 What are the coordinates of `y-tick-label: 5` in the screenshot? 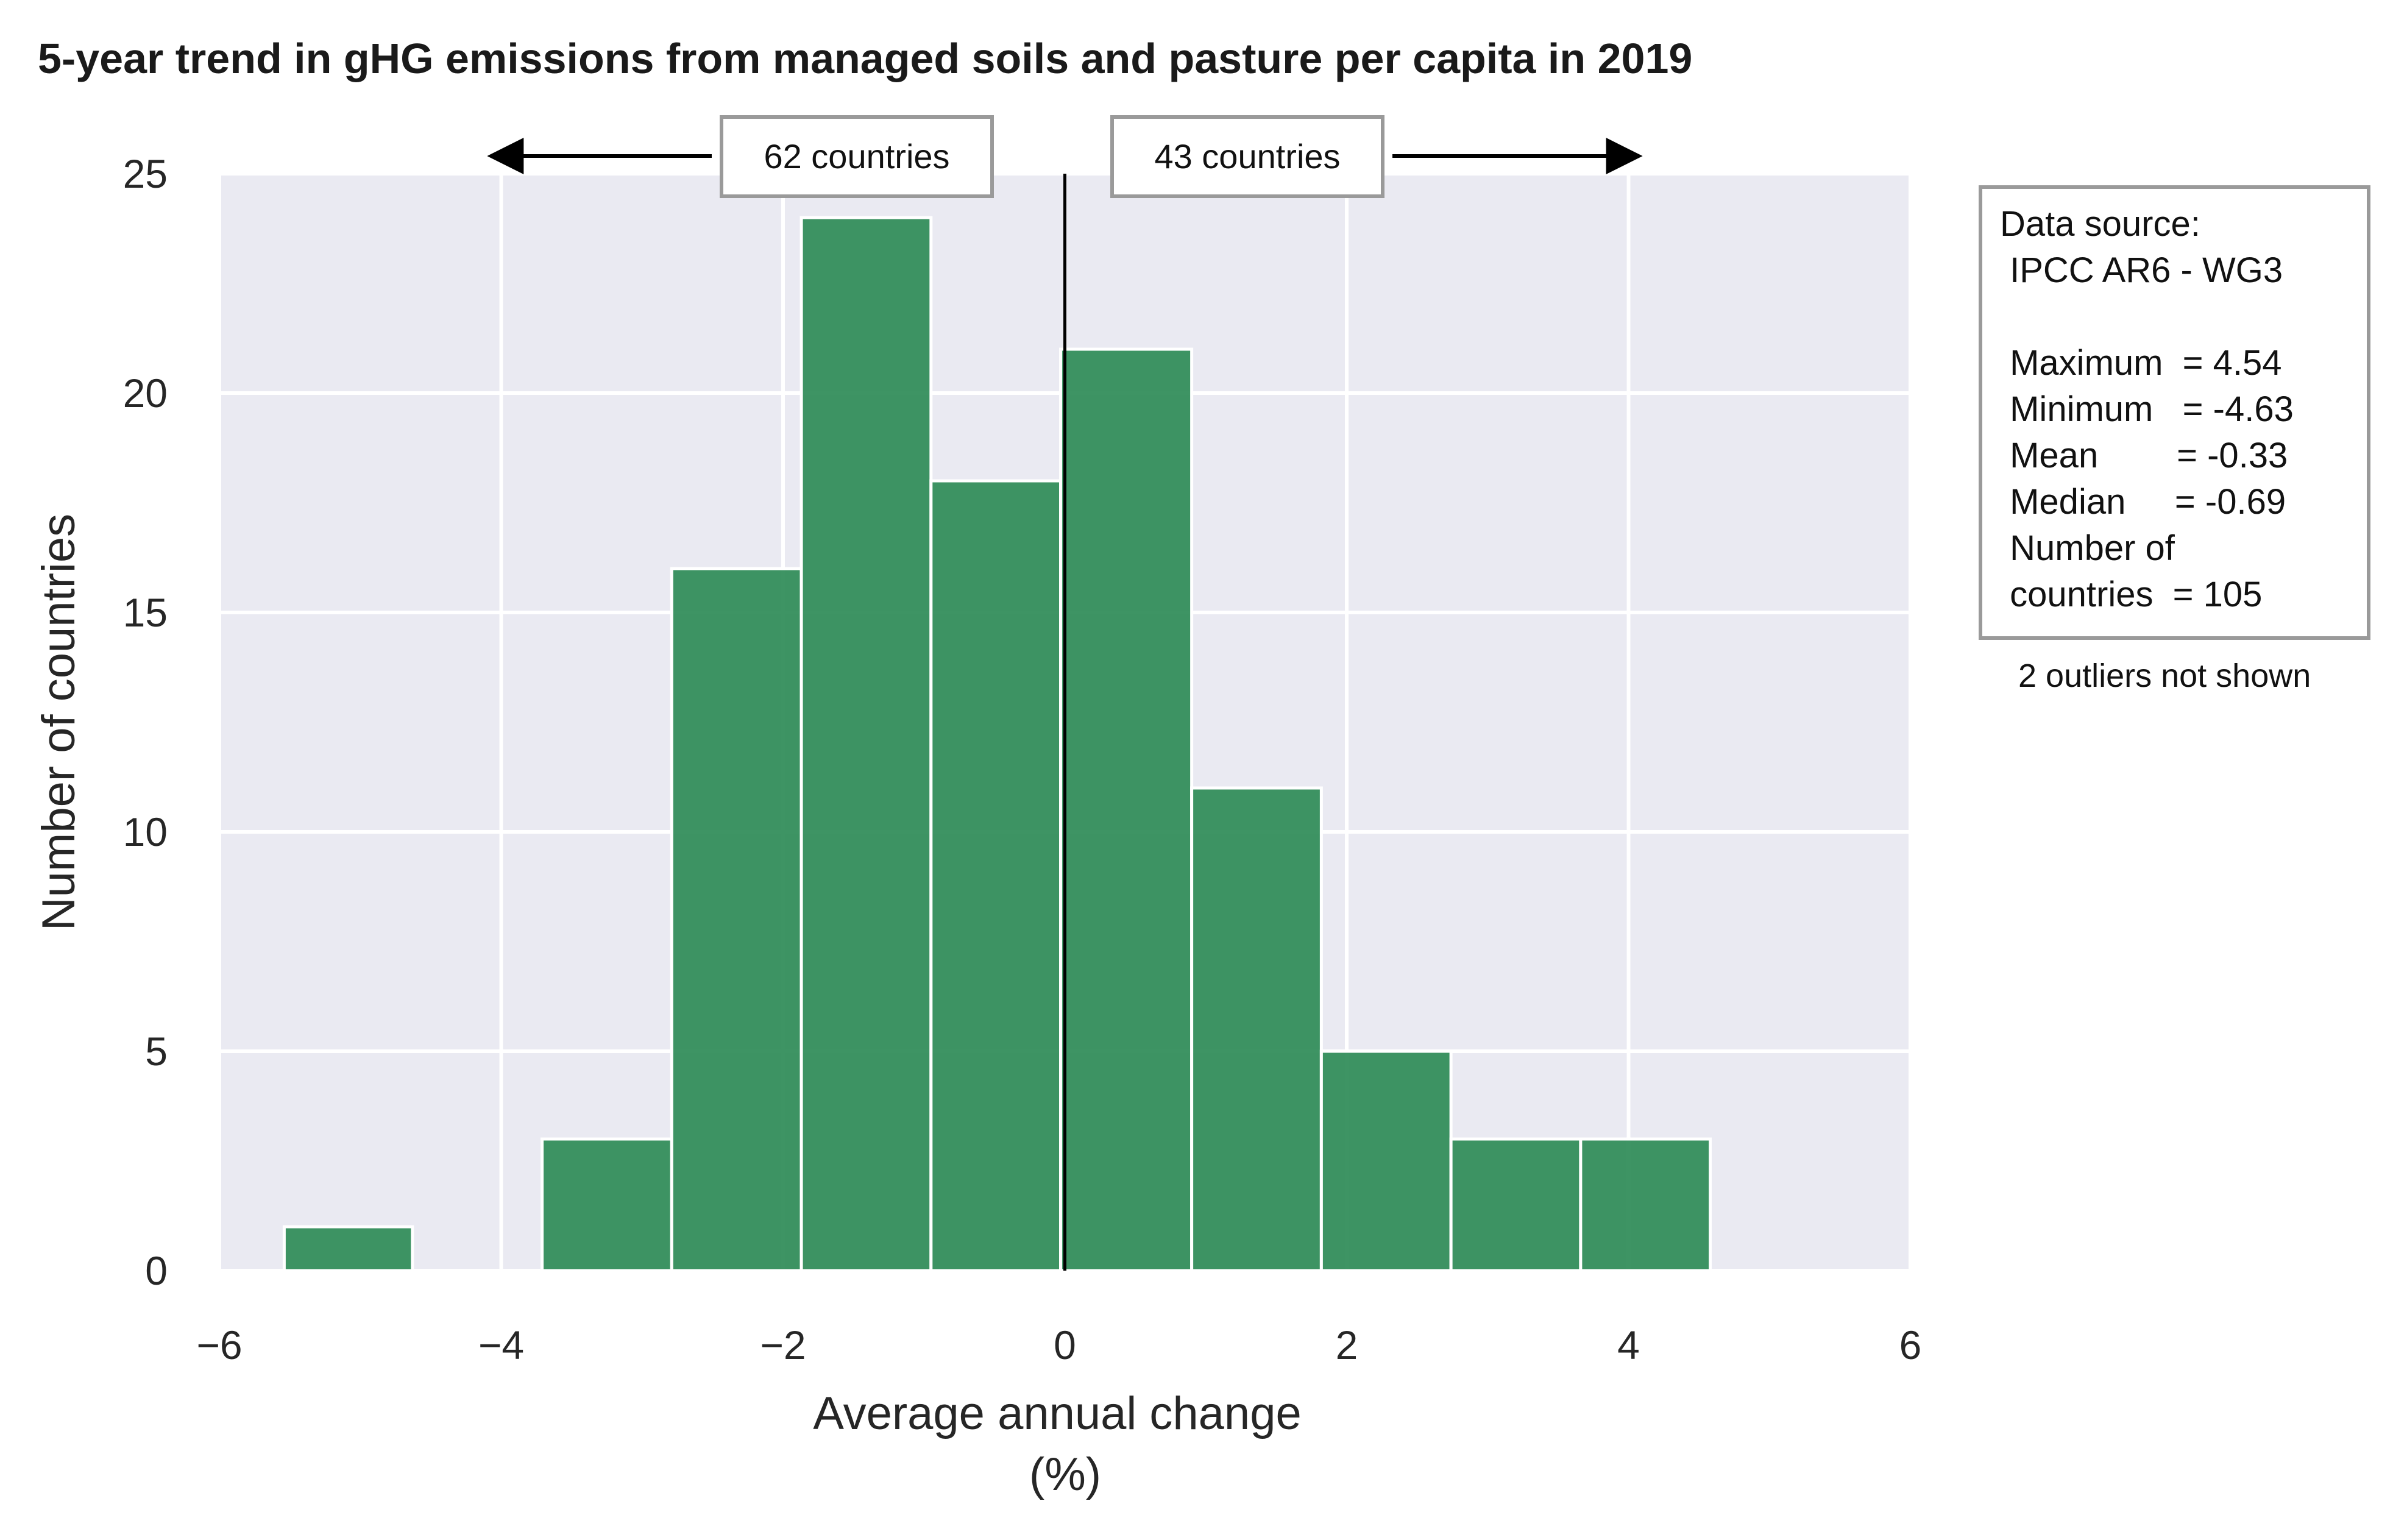 It's located at (157, 1051).